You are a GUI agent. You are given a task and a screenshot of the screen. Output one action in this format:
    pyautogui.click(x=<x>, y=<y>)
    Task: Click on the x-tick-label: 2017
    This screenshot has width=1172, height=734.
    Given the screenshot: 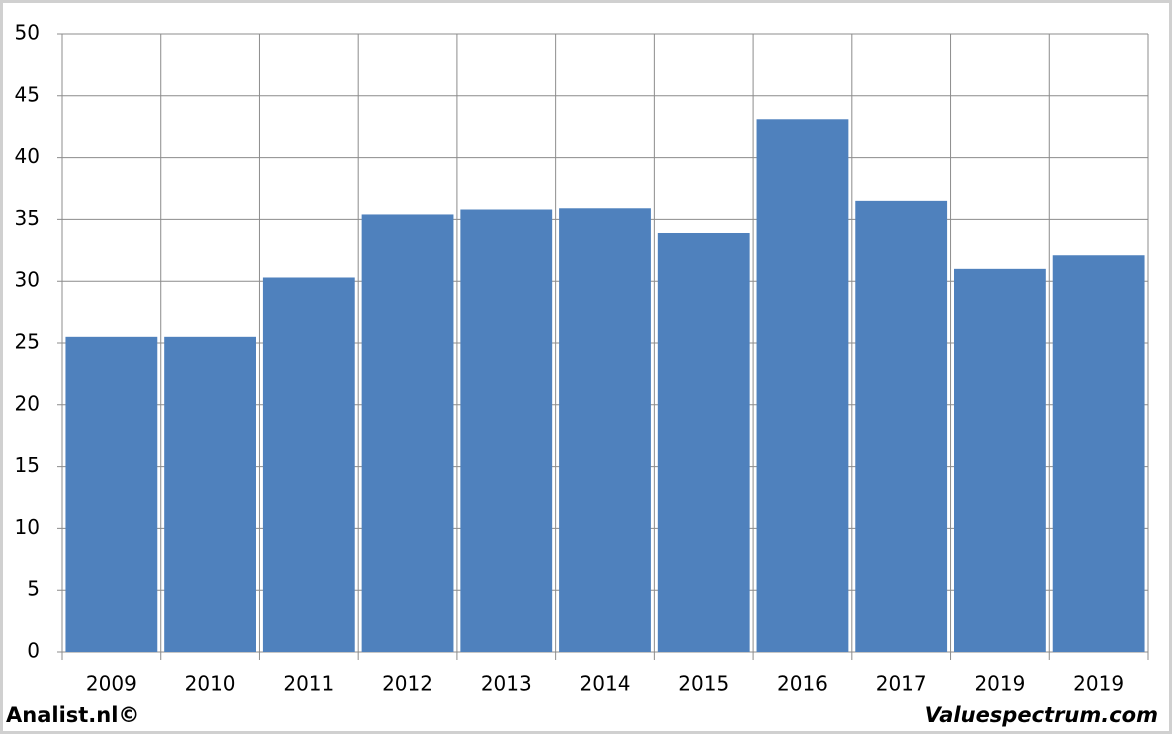 What is the action you would take?
    pyautogui.click(x=901, y=684)
    